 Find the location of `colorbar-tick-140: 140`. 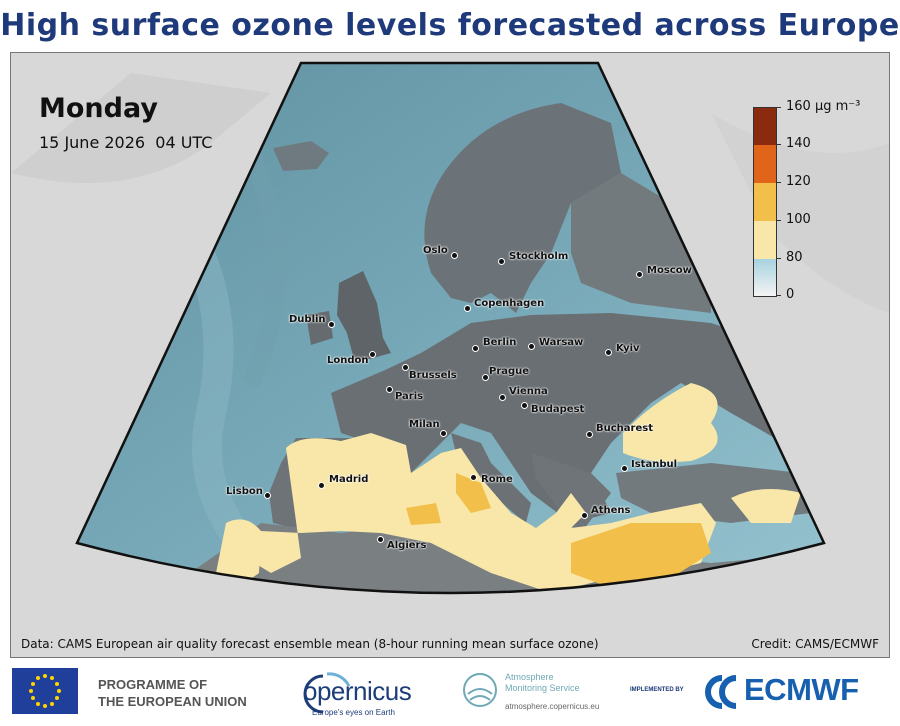

colorbar-tick-140: 140 is located at coordinates (798, 143).